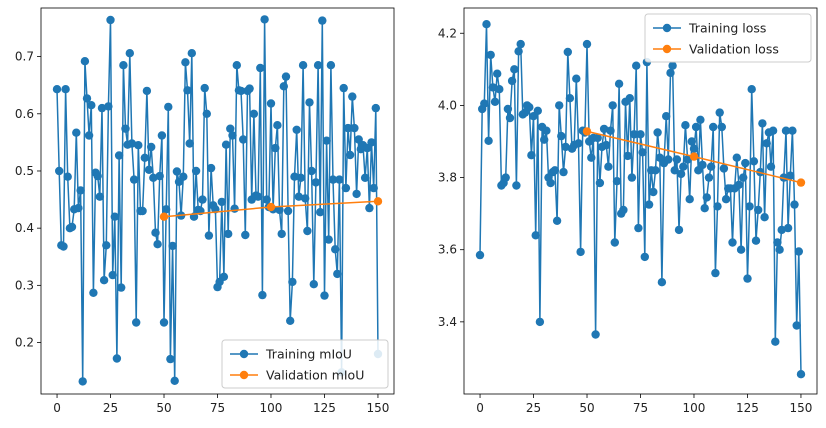 This screenshot has height=428, width=826. Describe the element at coordinates (24, 171) in the screenshot. I see `y-tick-label: 0.5` at that location.